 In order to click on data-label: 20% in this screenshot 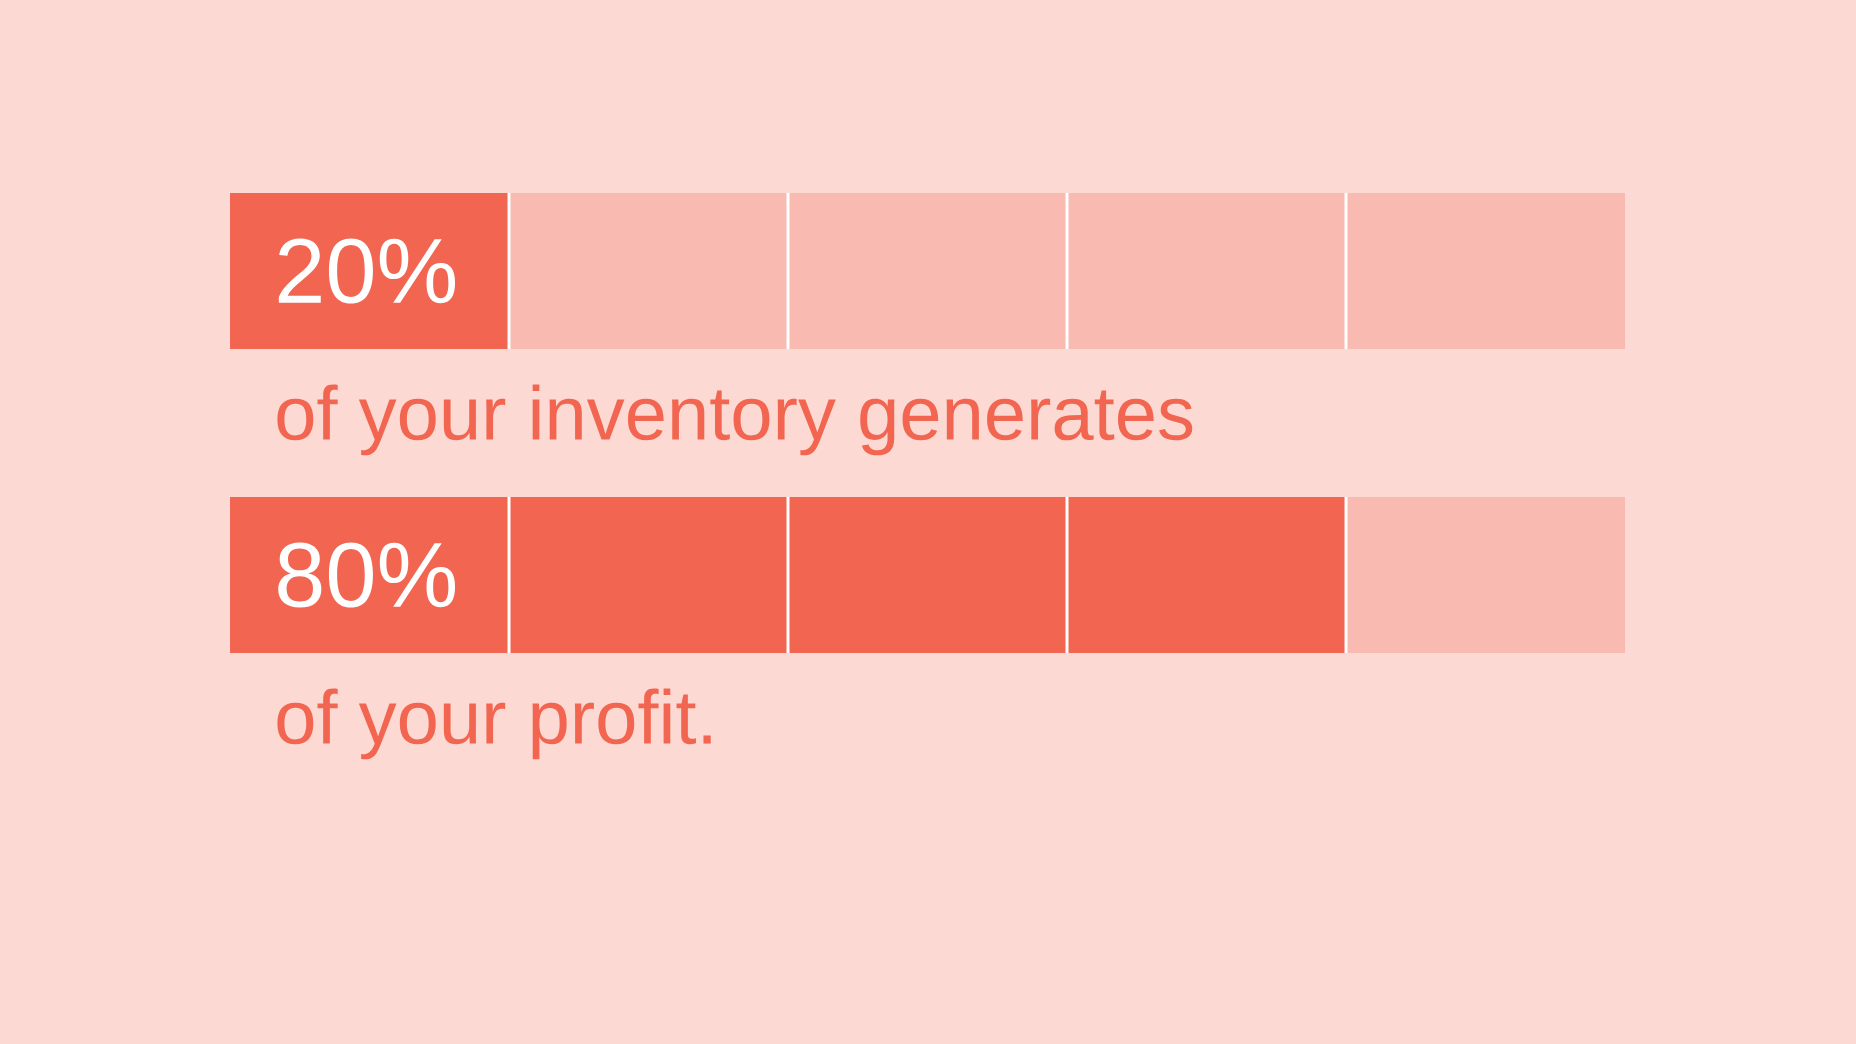, I will do `click(367, 271)`.